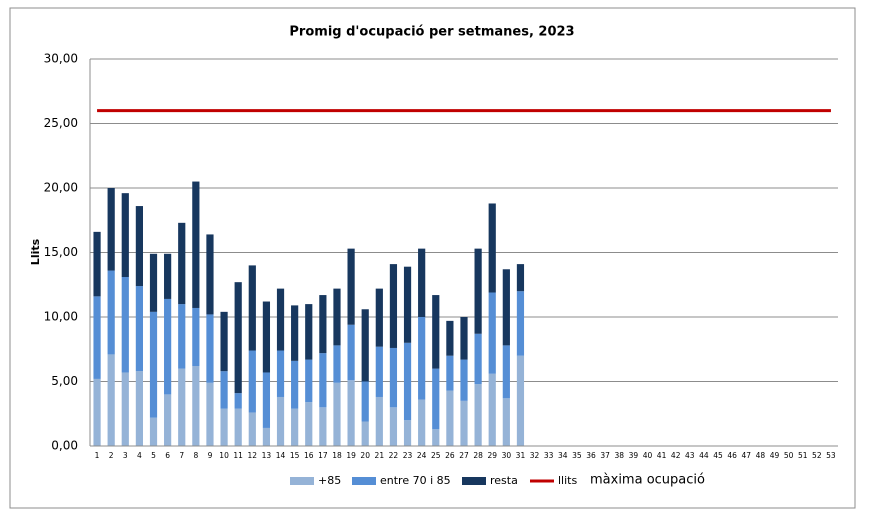 The height and width of the screenshot is (514, 869). Describe the element at coordinates (64, 446) in the screenshot. I see `y-tick-label: 0,00` at that location.